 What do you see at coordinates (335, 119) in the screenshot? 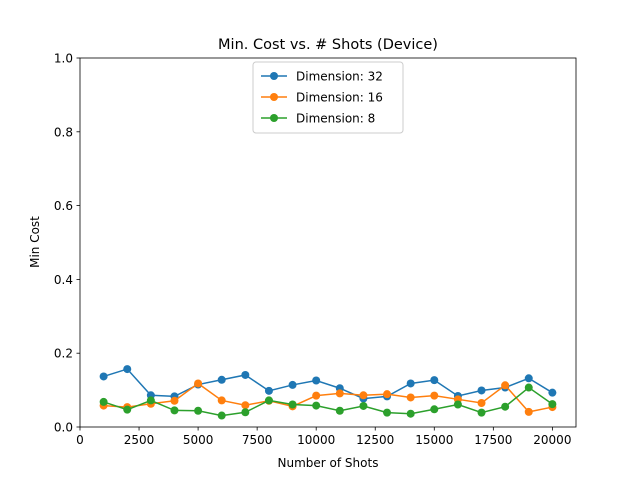
I see `legend-label-2: Dimension: 8` at bounding box center [335, 119].